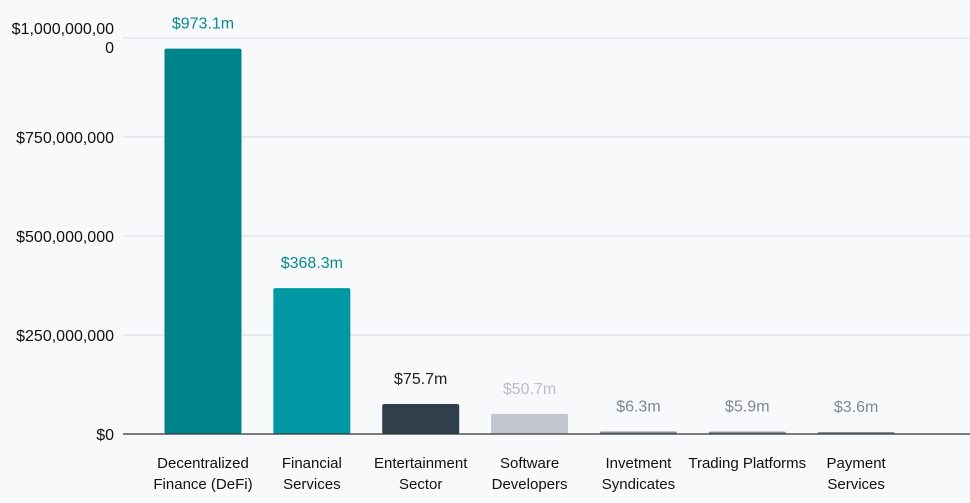 The height and width of the screenshot is (503, 970). I want to click on y-tick-label: $500,000,000, so click(65, 237).